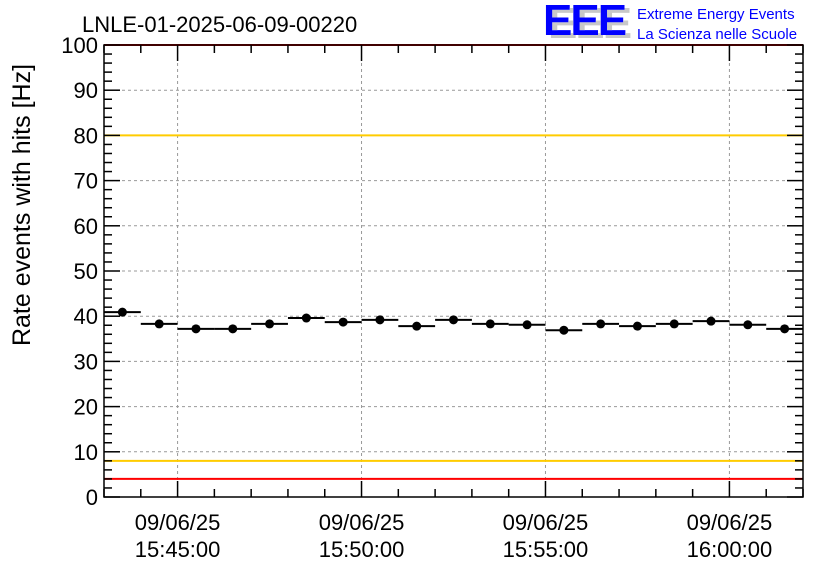 The width and height of the screenshot is (836, 577). What do you see at coordinates (86, 271) in the screenshot?
I see `y-tick-label: 50` at bounding box center [86, 271].